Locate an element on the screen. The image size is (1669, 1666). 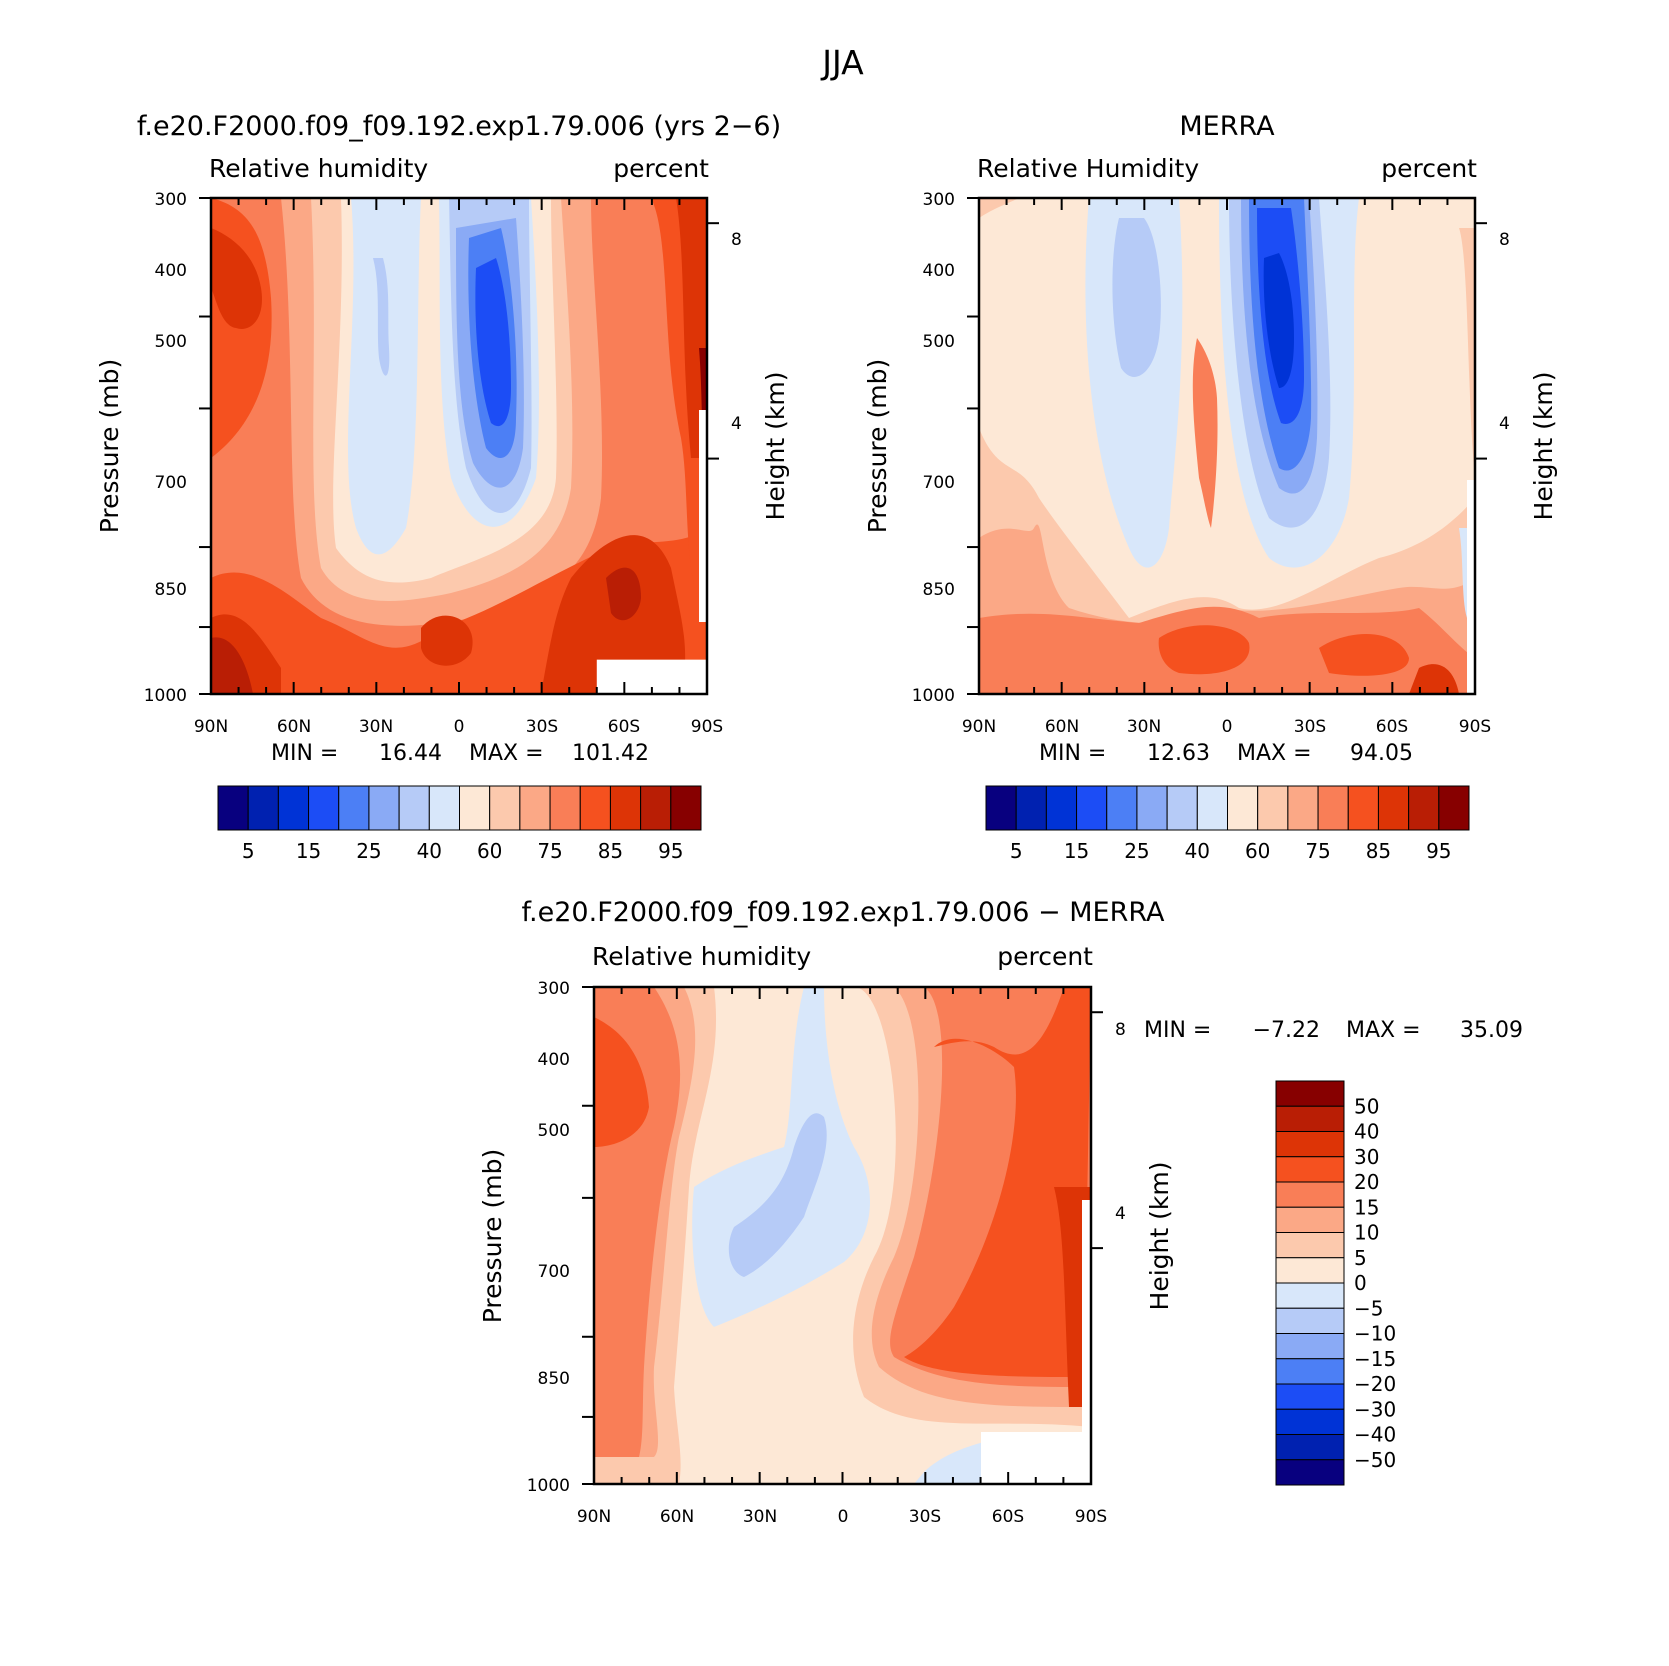
model-band-50-left is located at coordinates (384, 376).